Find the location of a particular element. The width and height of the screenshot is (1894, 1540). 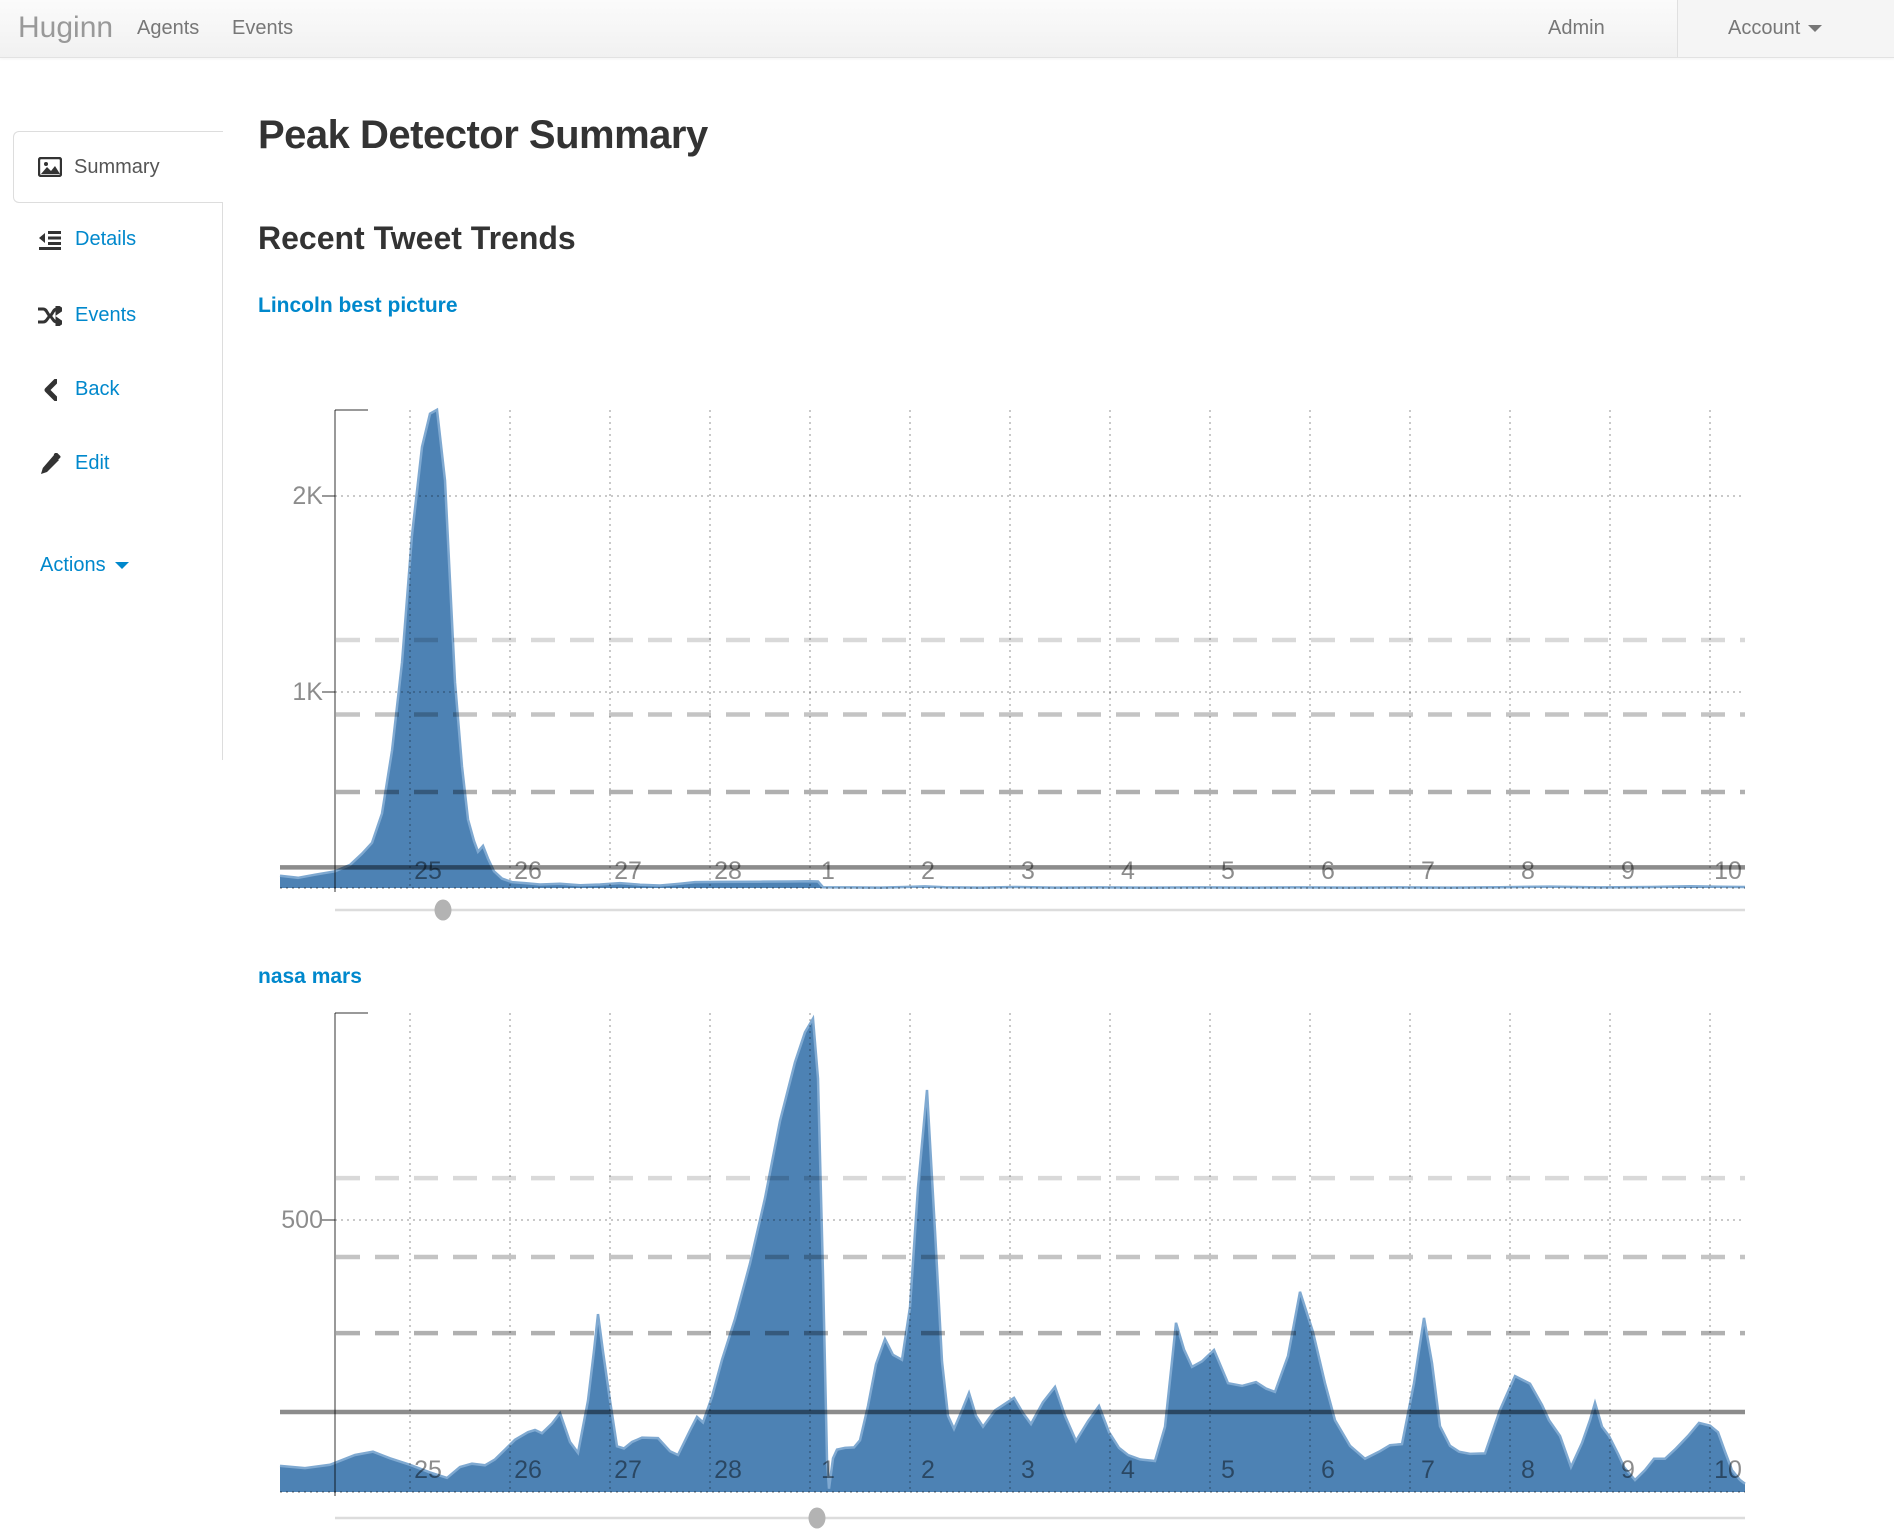

nav-item-agents: Agents is located at coordinates (168, 28).